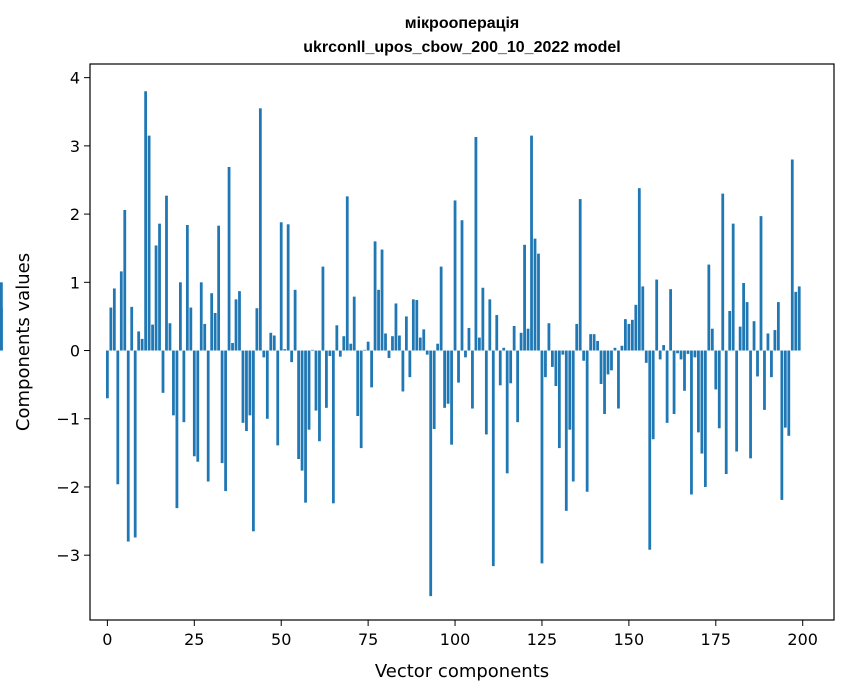  What do you see at coordinates (802, 639) in the screenshot?
I see `x-tick-label: 200` at bounding box center [802, 639].